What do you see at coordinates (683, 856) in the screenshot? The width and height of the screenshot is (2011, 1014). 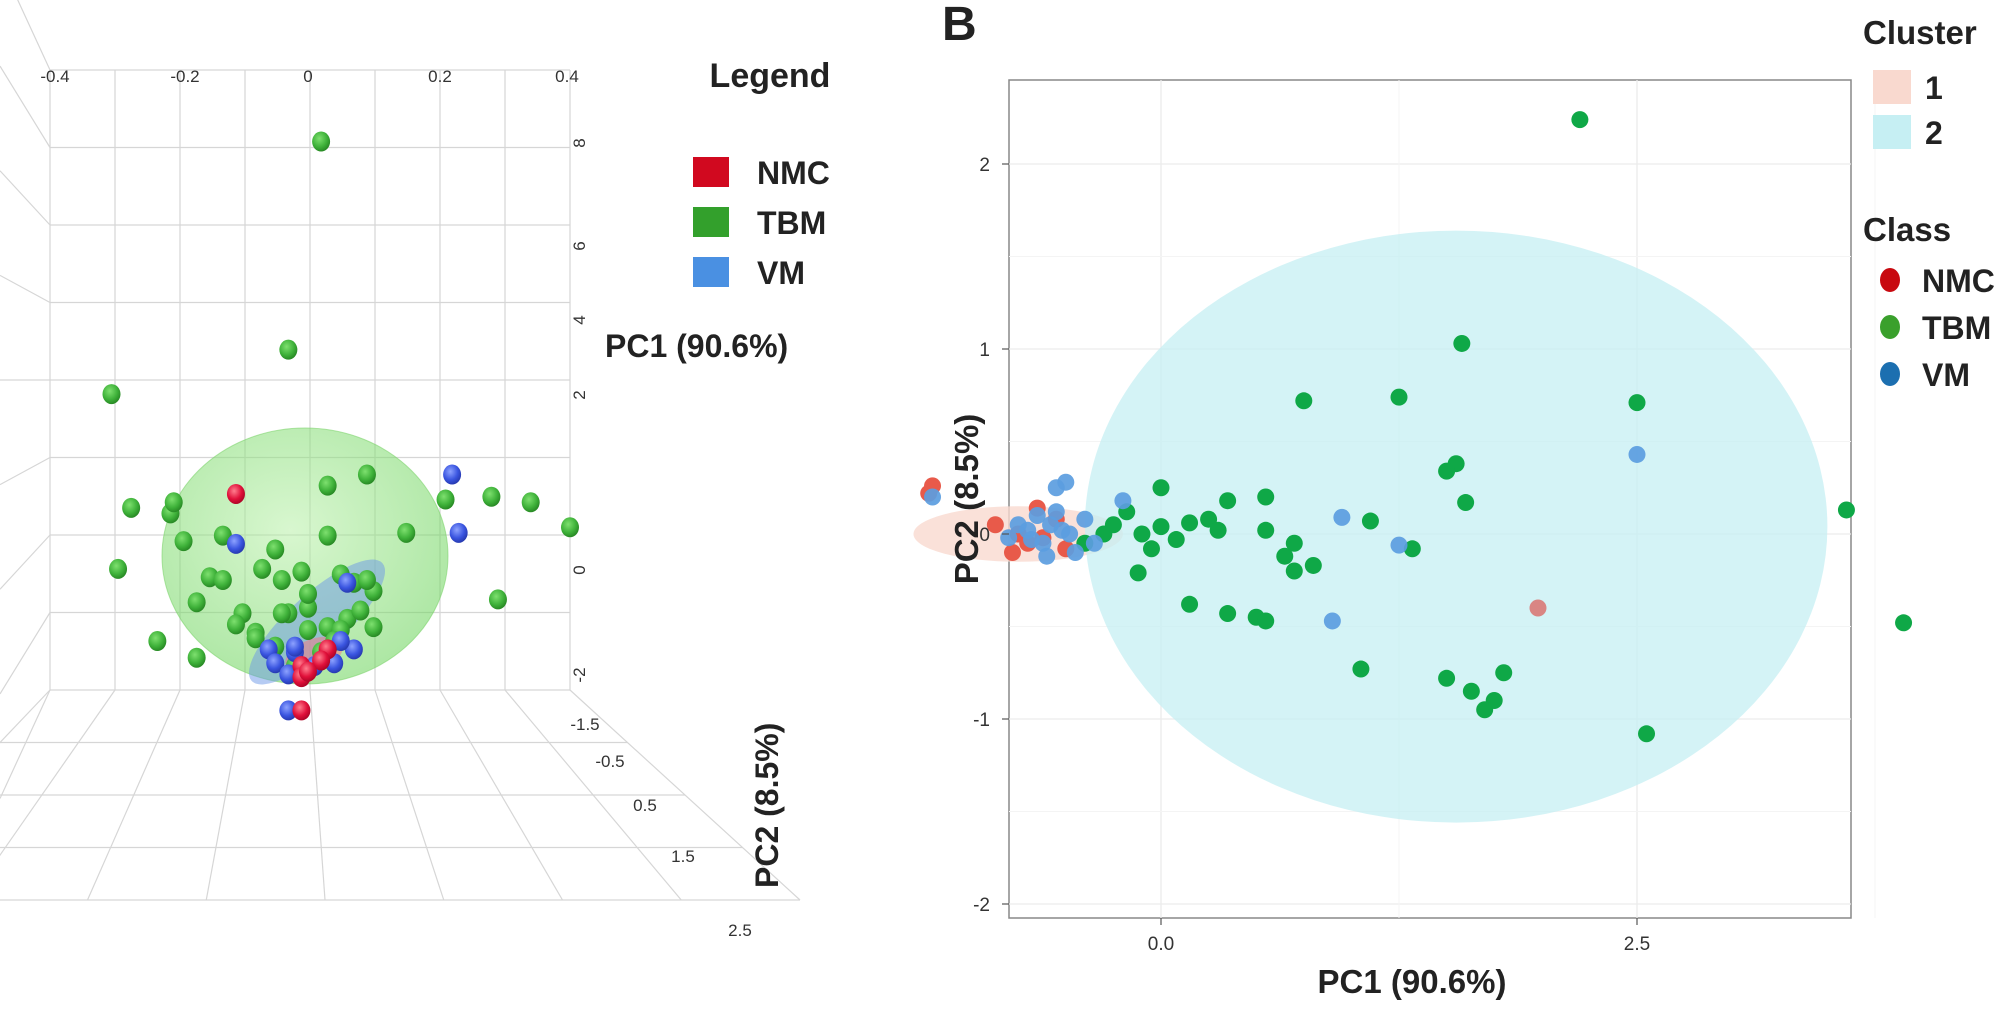 I see `a-depth-tick: 1.5` at bounding box center [683, 856].